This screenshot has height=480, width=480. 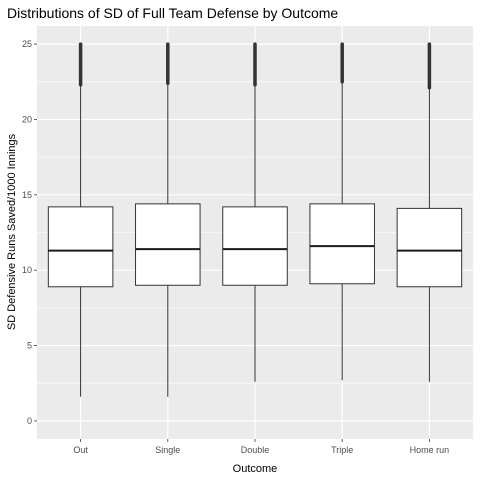 What do you see at coordinates (430, 450) in the screenshot?
I see `x-tick-label: Home run` at bounding box center [430, 450].